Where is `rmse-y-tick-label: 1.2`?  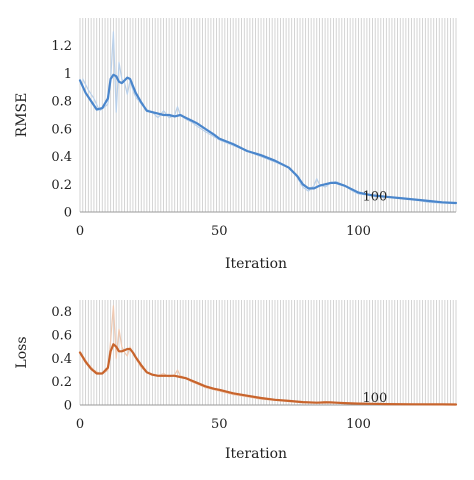
rmse-y-tick-label: 1.2 is located at coordinates (61, 46).